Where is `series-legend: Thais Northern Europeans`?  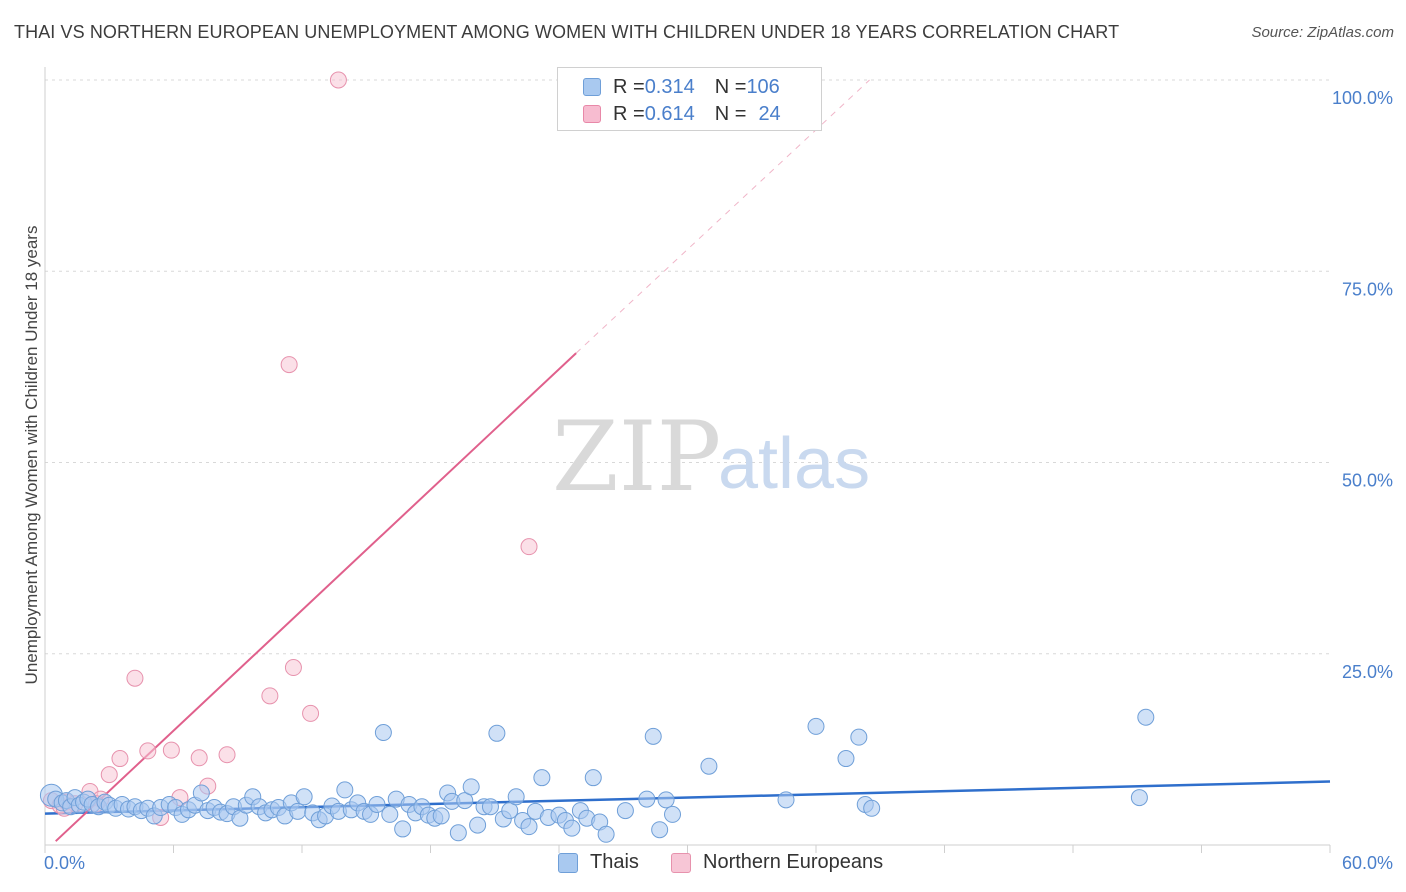 series-legend: Thais Northern Europeans is located at coordinates (703, 865).